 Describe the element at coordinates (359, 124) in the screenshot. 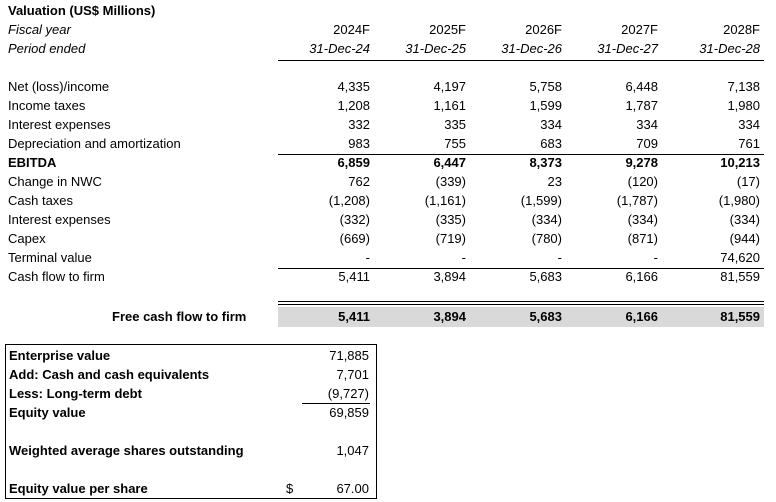

I see `row-value: 332` at that location.